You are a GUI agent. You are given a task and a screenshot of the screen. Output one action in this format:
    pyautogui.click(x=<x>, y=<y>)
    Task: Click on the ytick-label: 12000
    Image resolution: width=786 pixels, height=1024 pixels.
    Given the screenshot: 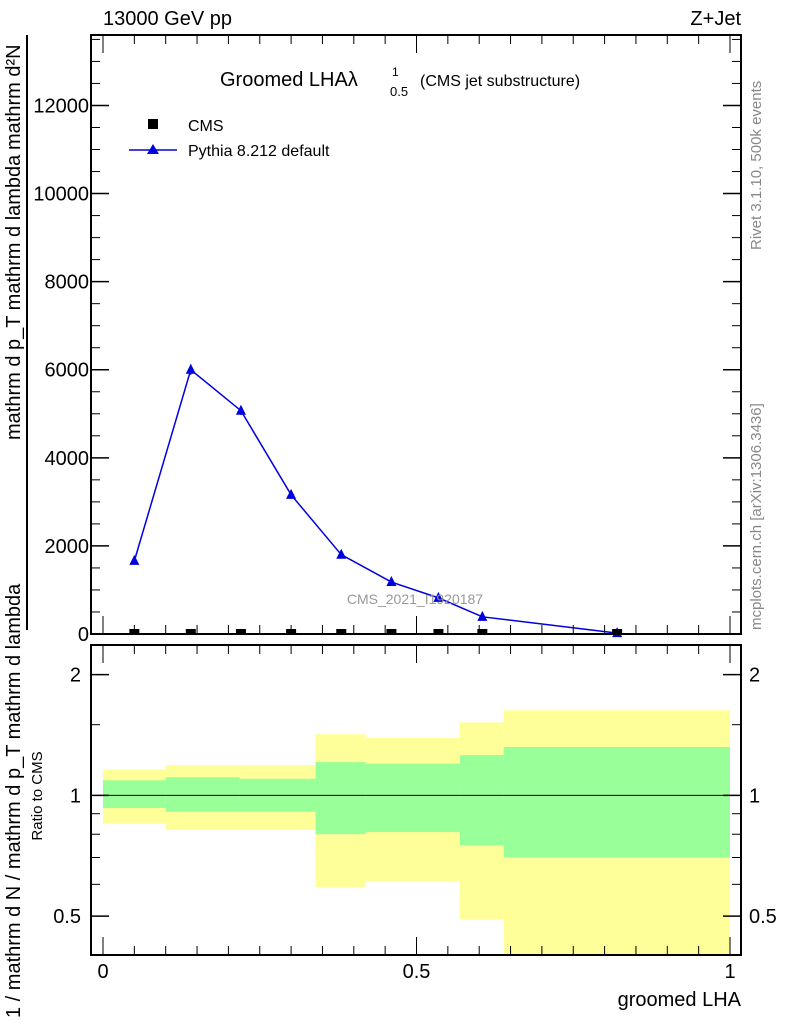 What is the action you would take?
    pyautogui.click(x=61, y=106)
    